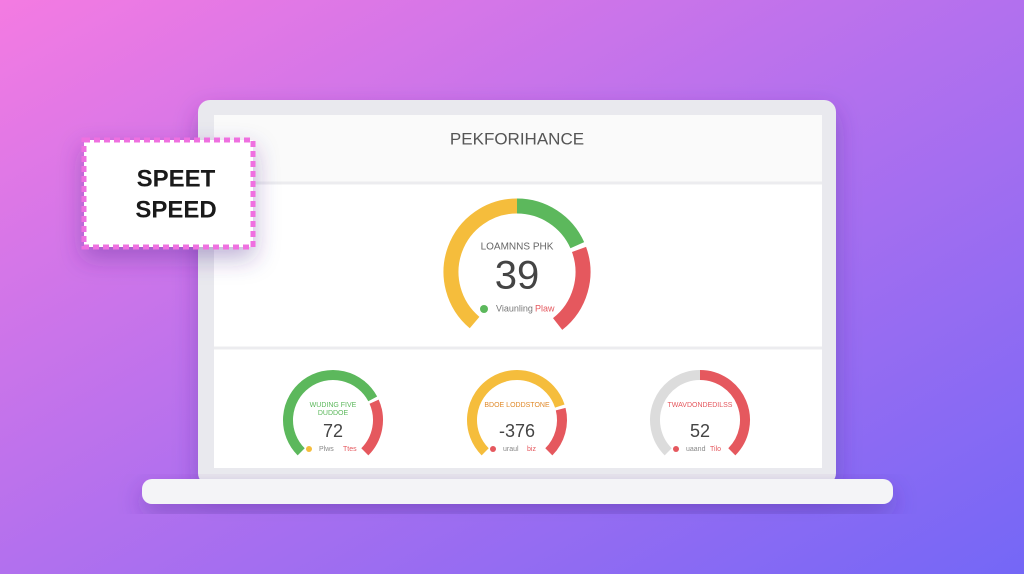 Image resolution: width=1024 pixels, height=574 pixels. What do you see at coordinates (175, 209) in the screenshot?
I see `badge-text: SPEED` at bounding box center [175, 209].